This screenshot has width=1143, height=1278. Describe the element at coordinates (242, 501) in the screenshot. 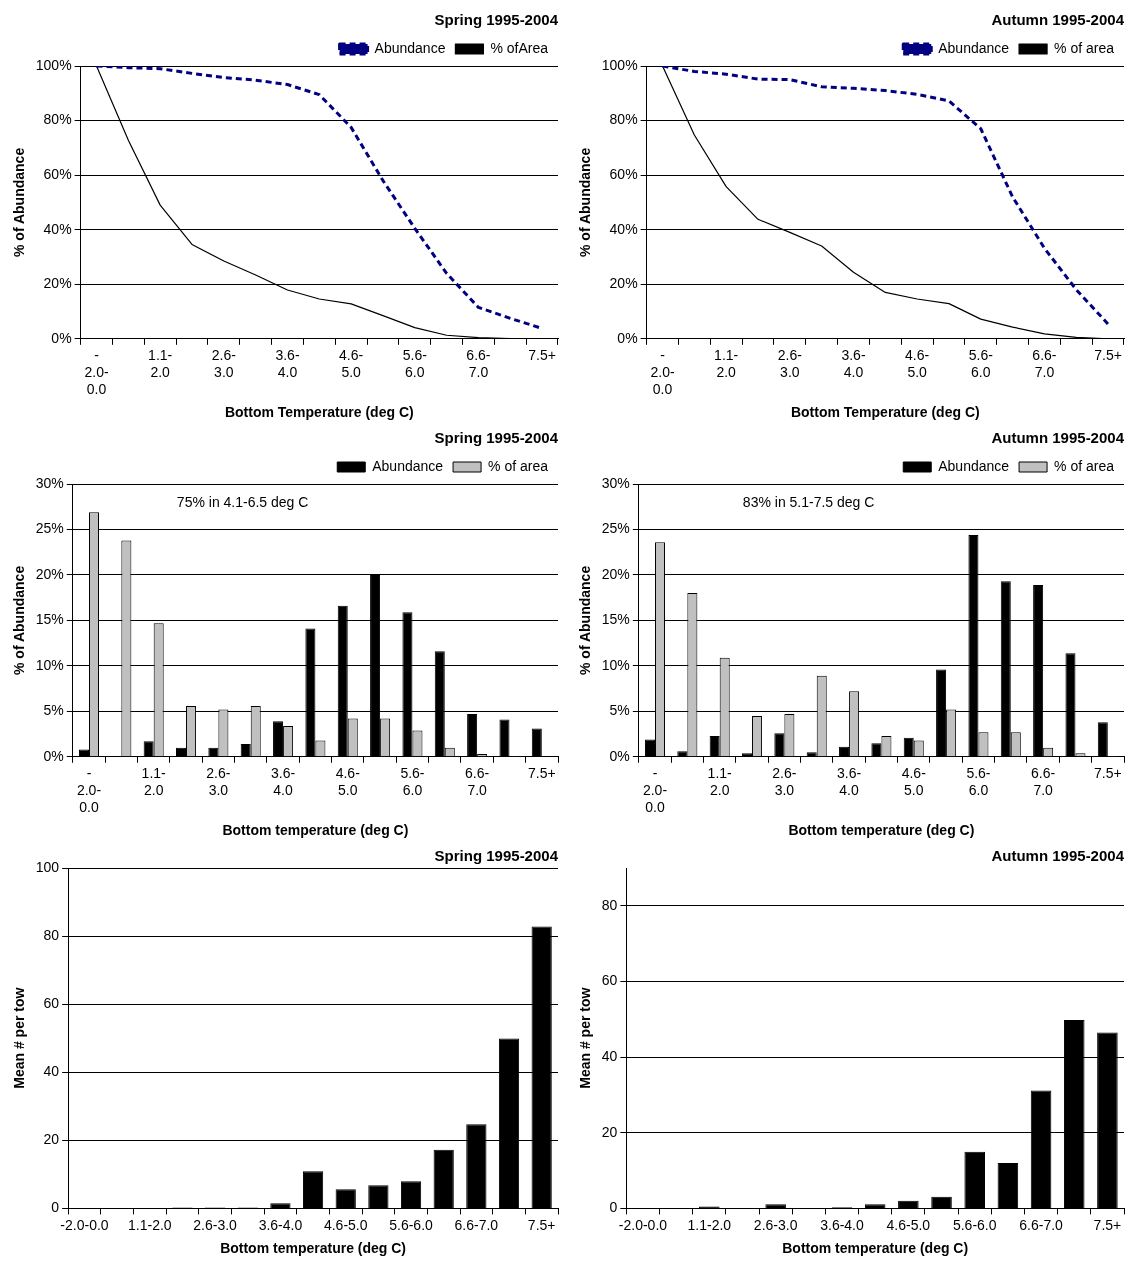

I see `annotation: 75% in 4.1-6.5 deg C` at that location.